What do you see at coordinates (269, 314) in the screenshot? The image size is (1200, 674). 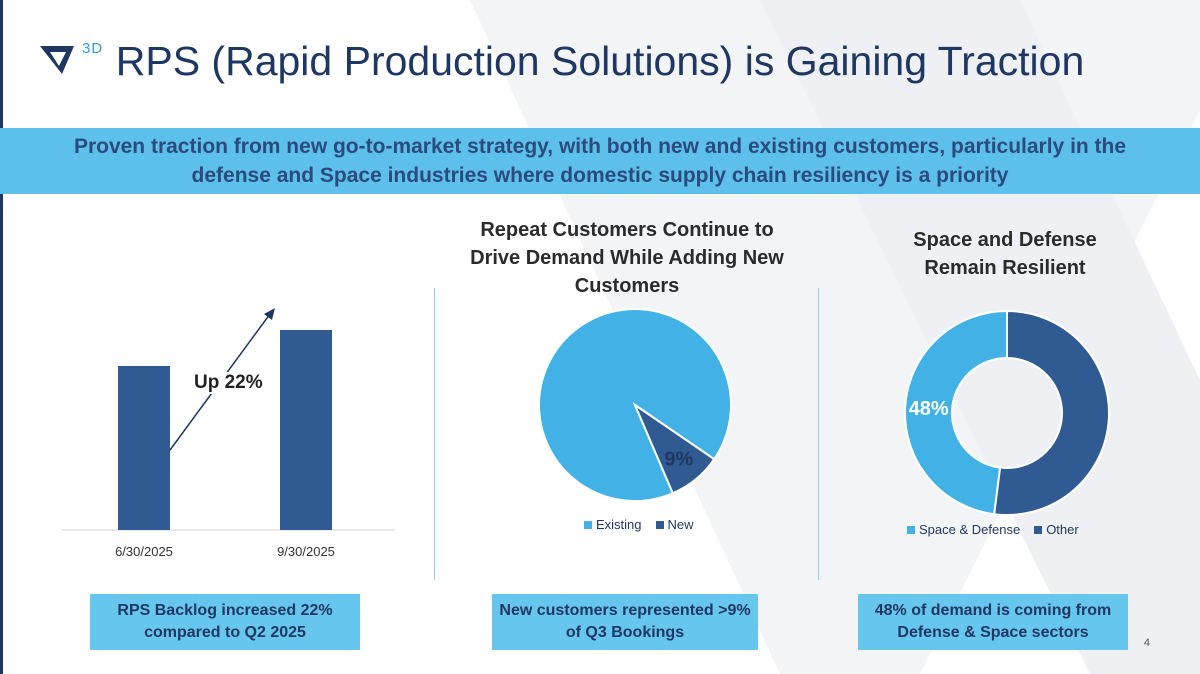 I see `trend-arrow-head` at bounding box center [269, 314].